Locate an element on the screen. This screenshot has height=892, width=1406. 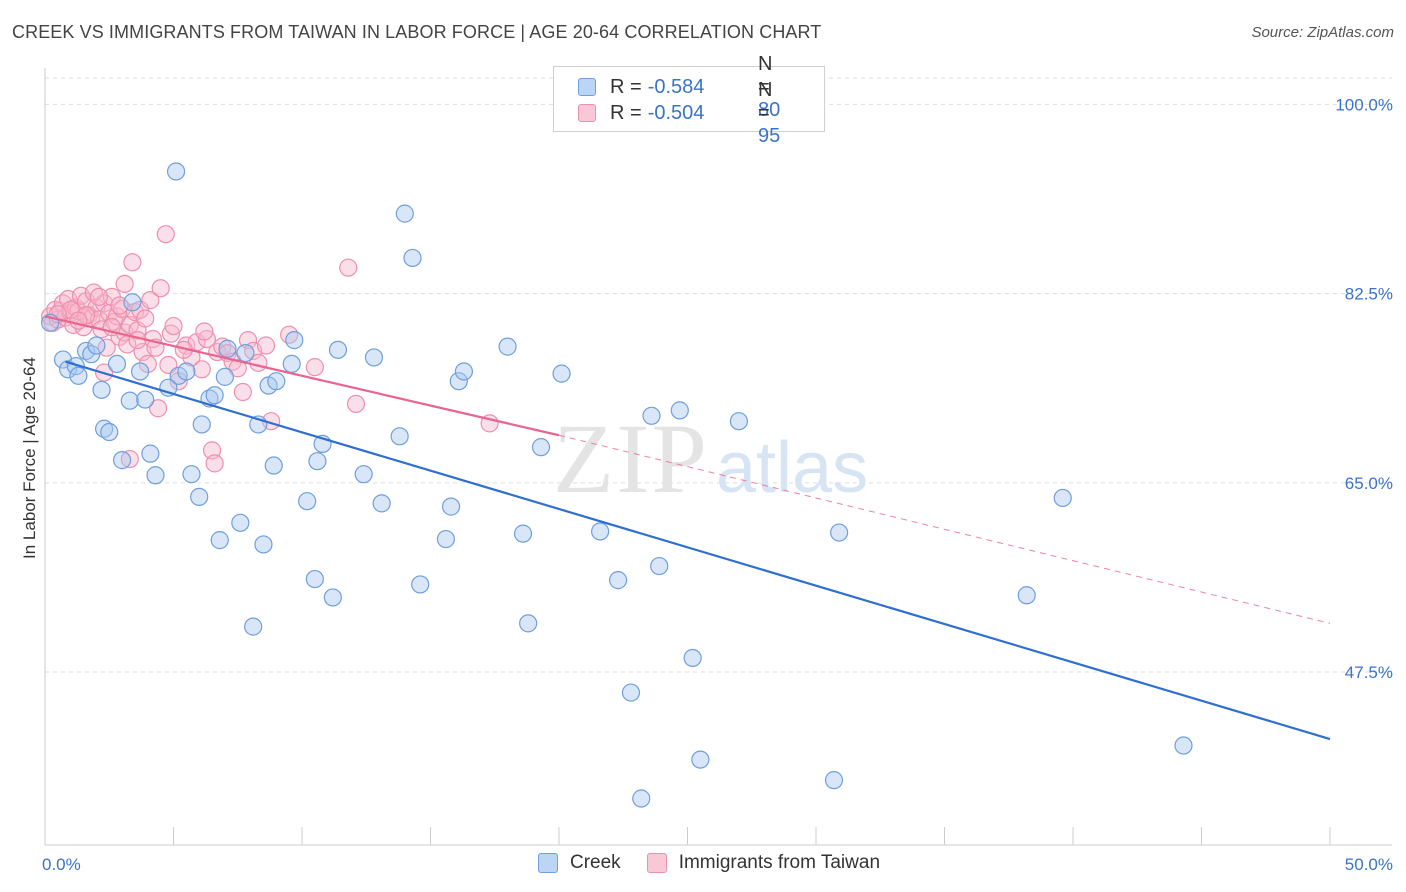
legend-row-taiwan: R = -0.504 N = 95 is located at coordinates (679, 113).